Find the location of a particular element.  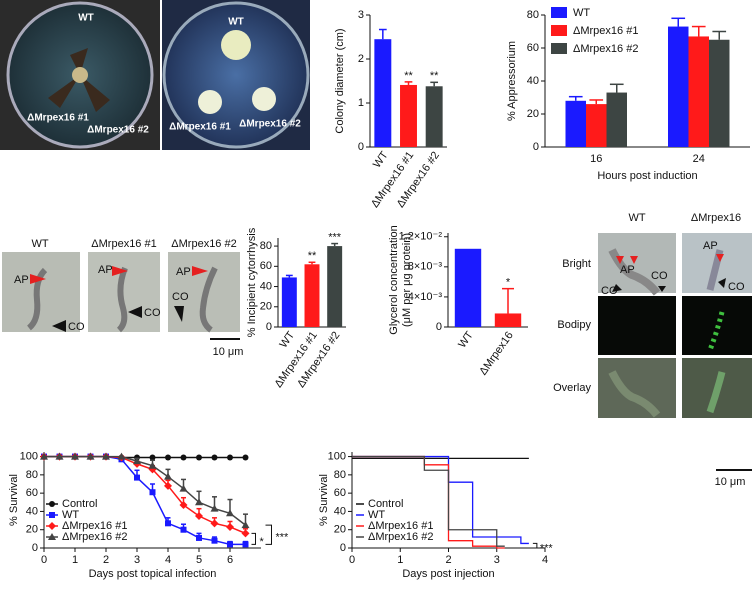

plate-label: WT is located at coordinates (86, 18).